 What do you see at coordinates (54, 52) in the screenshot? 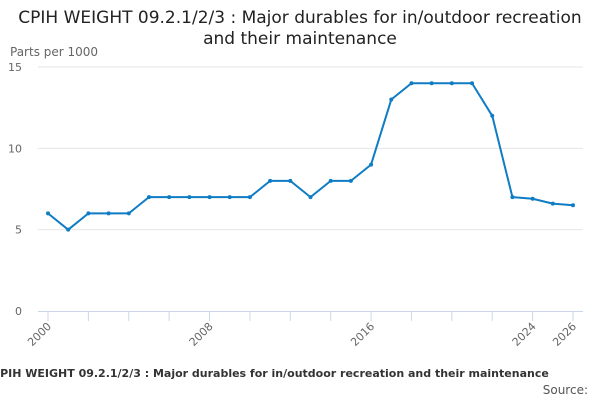
I see `y-axis-label: Parts per 1000` at bounding box center [54, 52].